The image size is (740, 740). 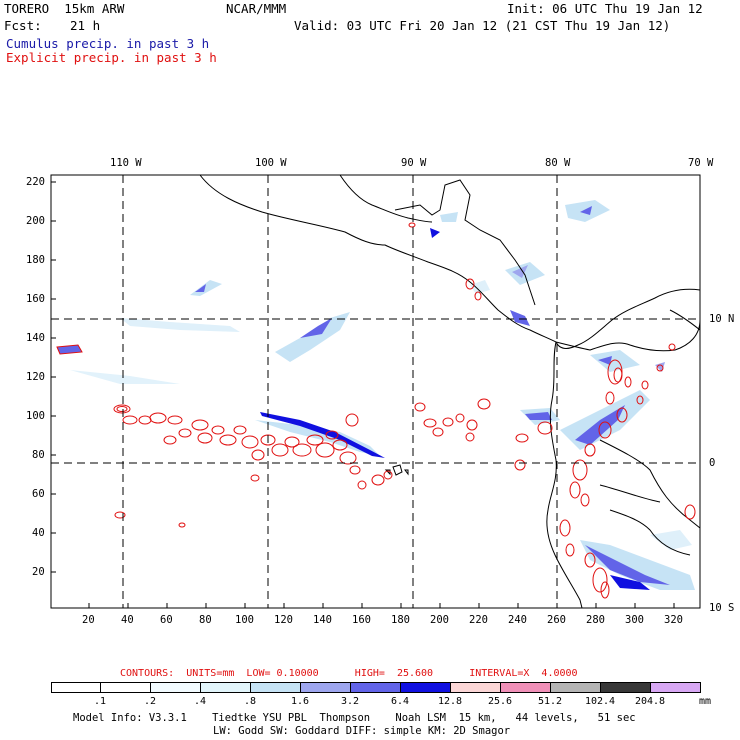 What do you see at coordinates (35, 416) in the screenshot?
I see `y-tick-label: 100` at bounding box center [35, 416].